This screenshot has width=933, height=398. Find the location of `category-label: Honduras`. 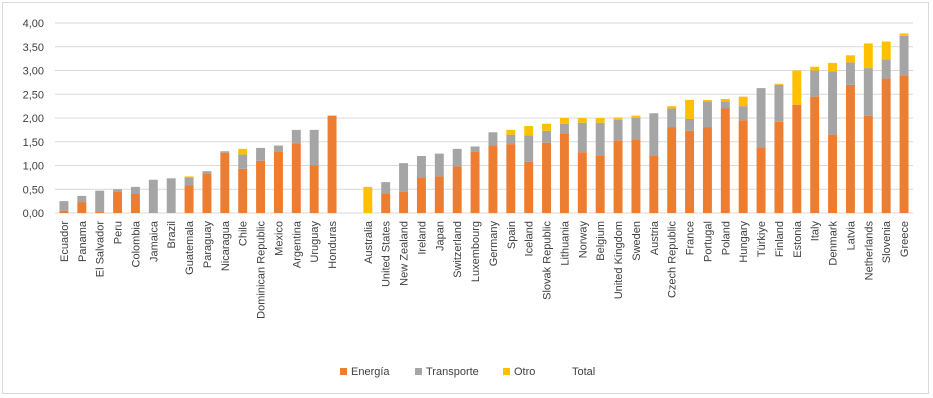

category-label: Honduras is located at coordinates (333, 245).